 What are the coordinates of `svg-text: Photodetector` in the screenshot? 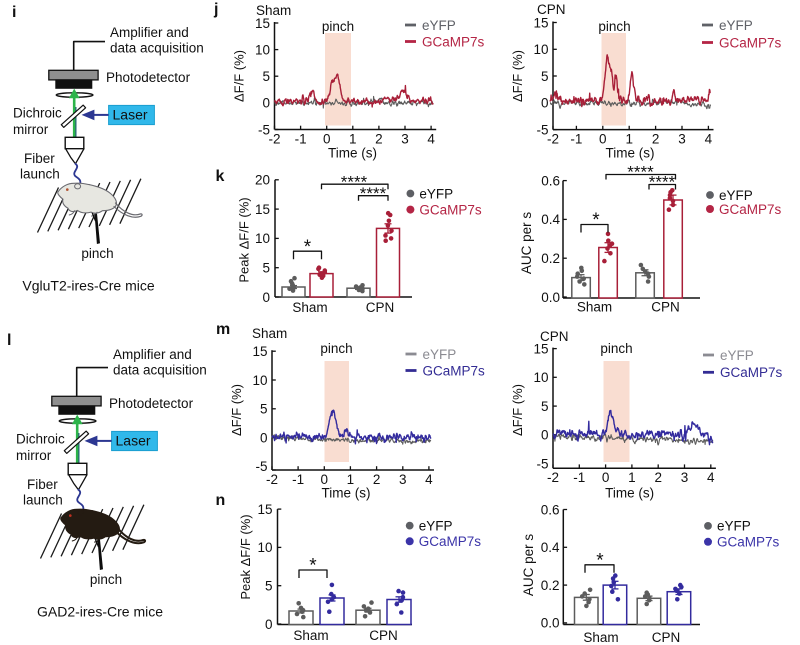 It's located at (148, 77).